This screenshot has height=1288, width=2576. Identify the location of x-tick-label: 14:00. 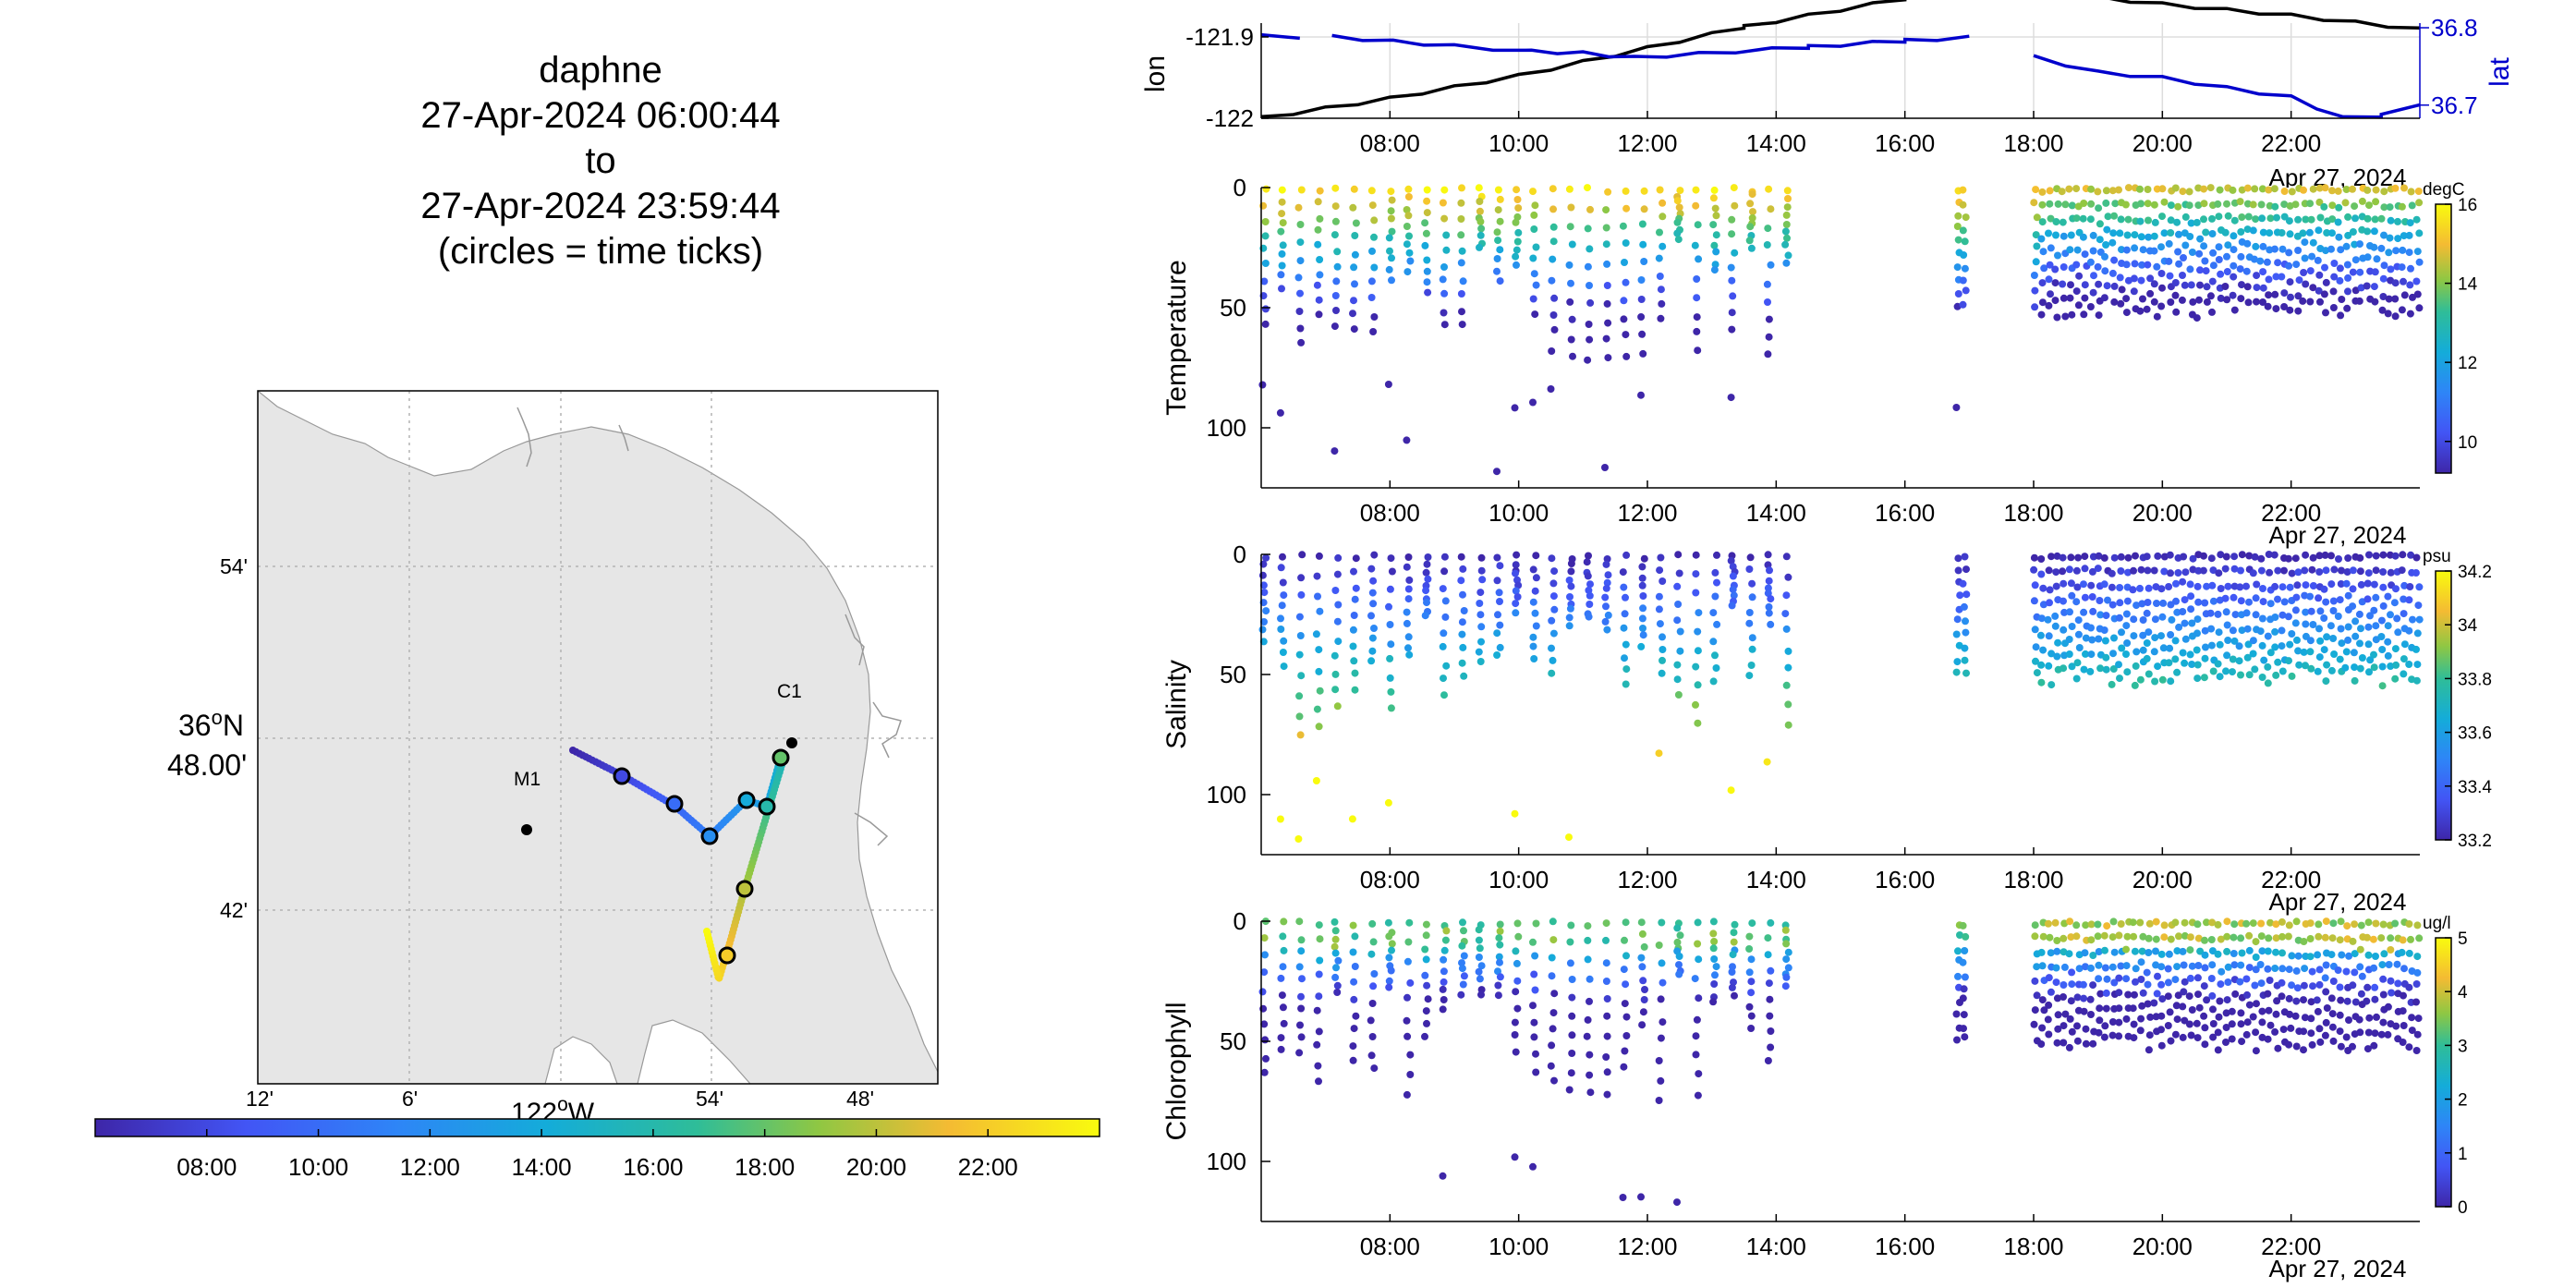
(1776, 1246).